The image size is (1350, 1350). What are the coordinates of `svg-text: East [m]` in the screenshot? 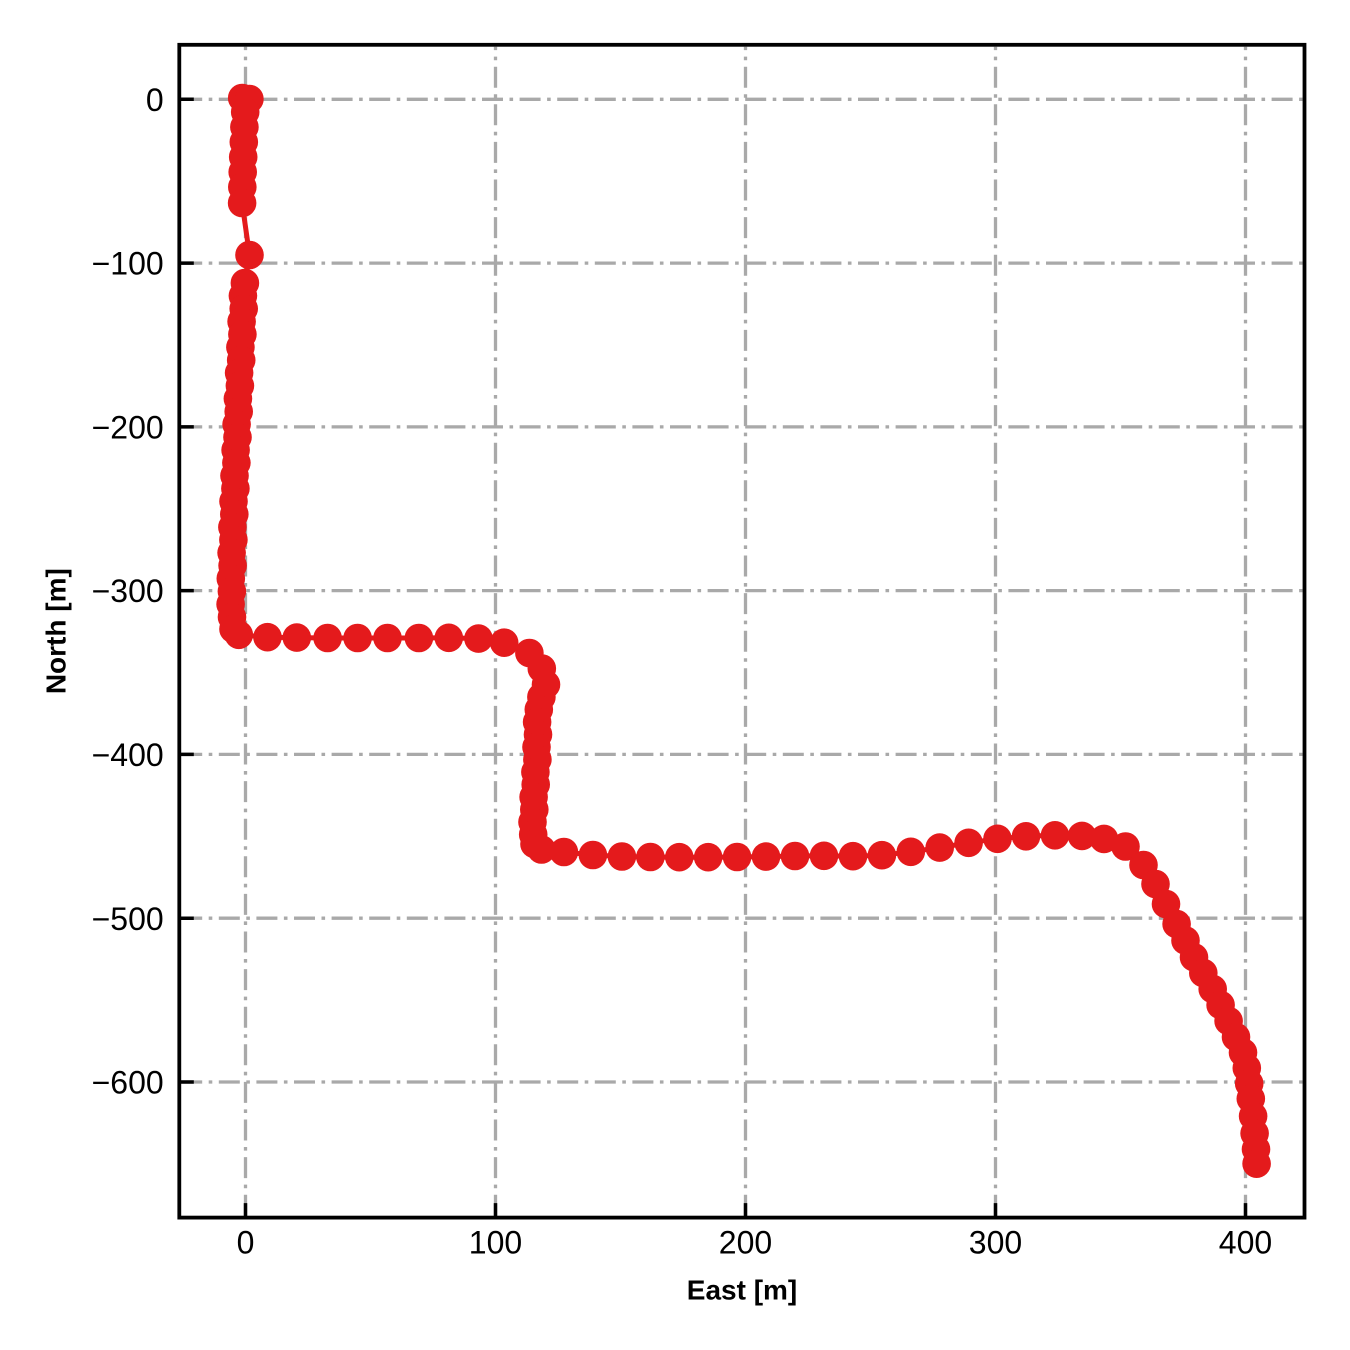 It's located at (742, 1289).